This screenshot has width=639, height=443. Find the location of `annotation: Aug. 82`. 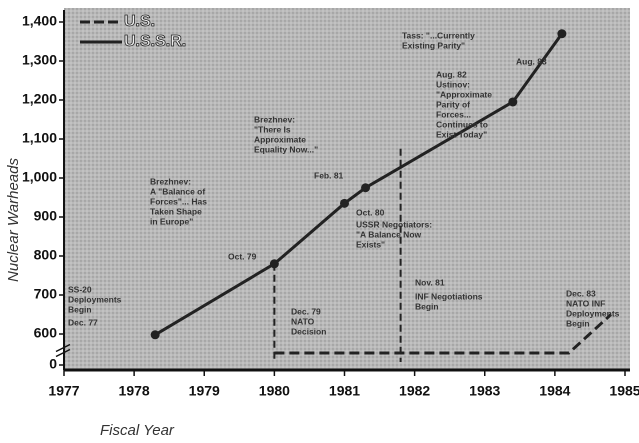

annotation: Aug. 82 is located at coordinates (451, 74).